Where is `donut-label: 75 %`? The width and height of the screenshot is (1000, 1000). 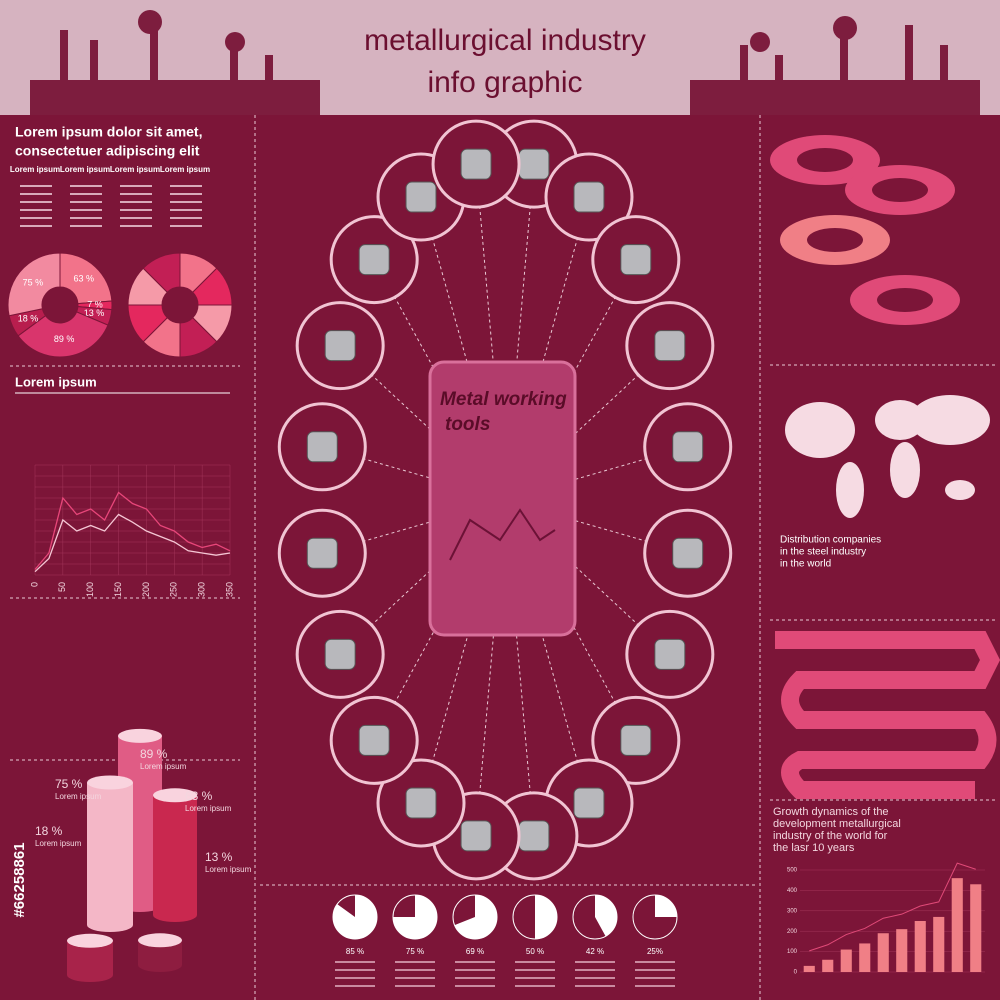
donut-label: 75 % is located at coordinates (33, 282).